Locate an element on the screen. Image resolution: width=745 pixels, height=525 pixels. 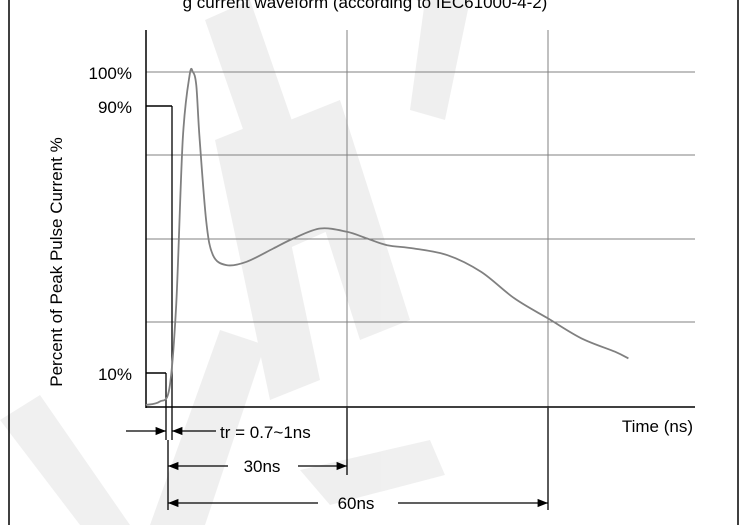
tr-label: tr = 0.7~1ns is located at coordinates (265, 432).